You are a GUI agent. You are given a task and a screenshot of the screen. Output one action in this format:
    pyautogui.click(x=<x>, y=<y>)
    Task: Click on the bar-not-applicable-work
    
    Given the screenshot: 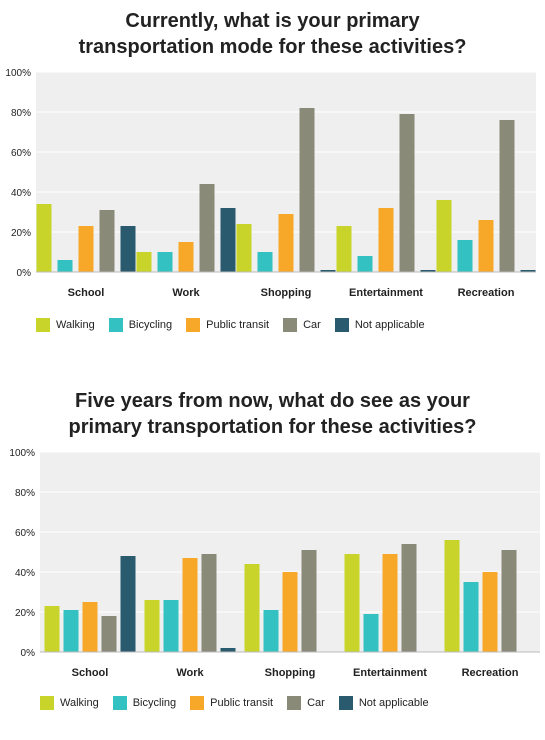 What is the action you would take?
    pyautogui.click(x=228, y=240)
    